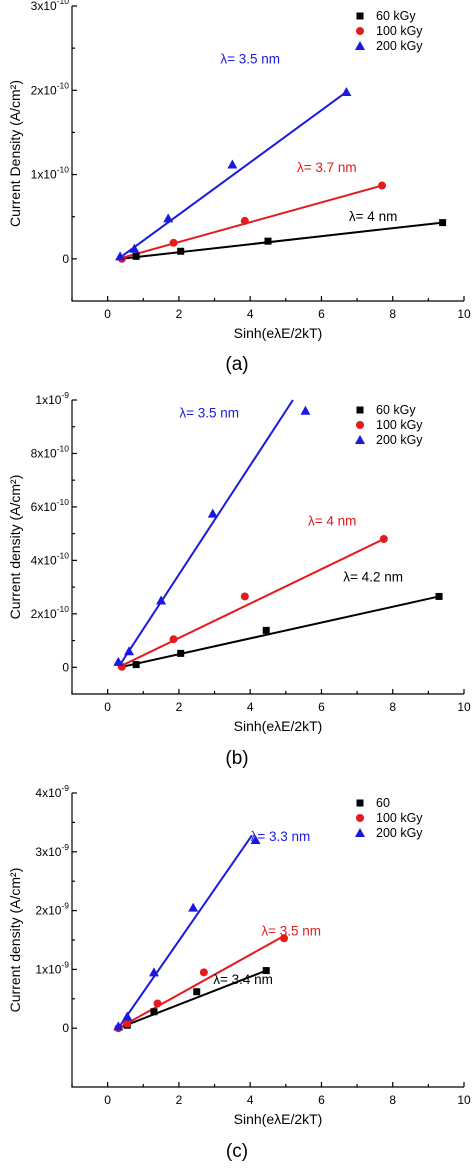 This screenshot has height=1168, width=474. Describe the element at coordinates (383, 803) in the screenshot. I see `legend-entry: 60` at that location.